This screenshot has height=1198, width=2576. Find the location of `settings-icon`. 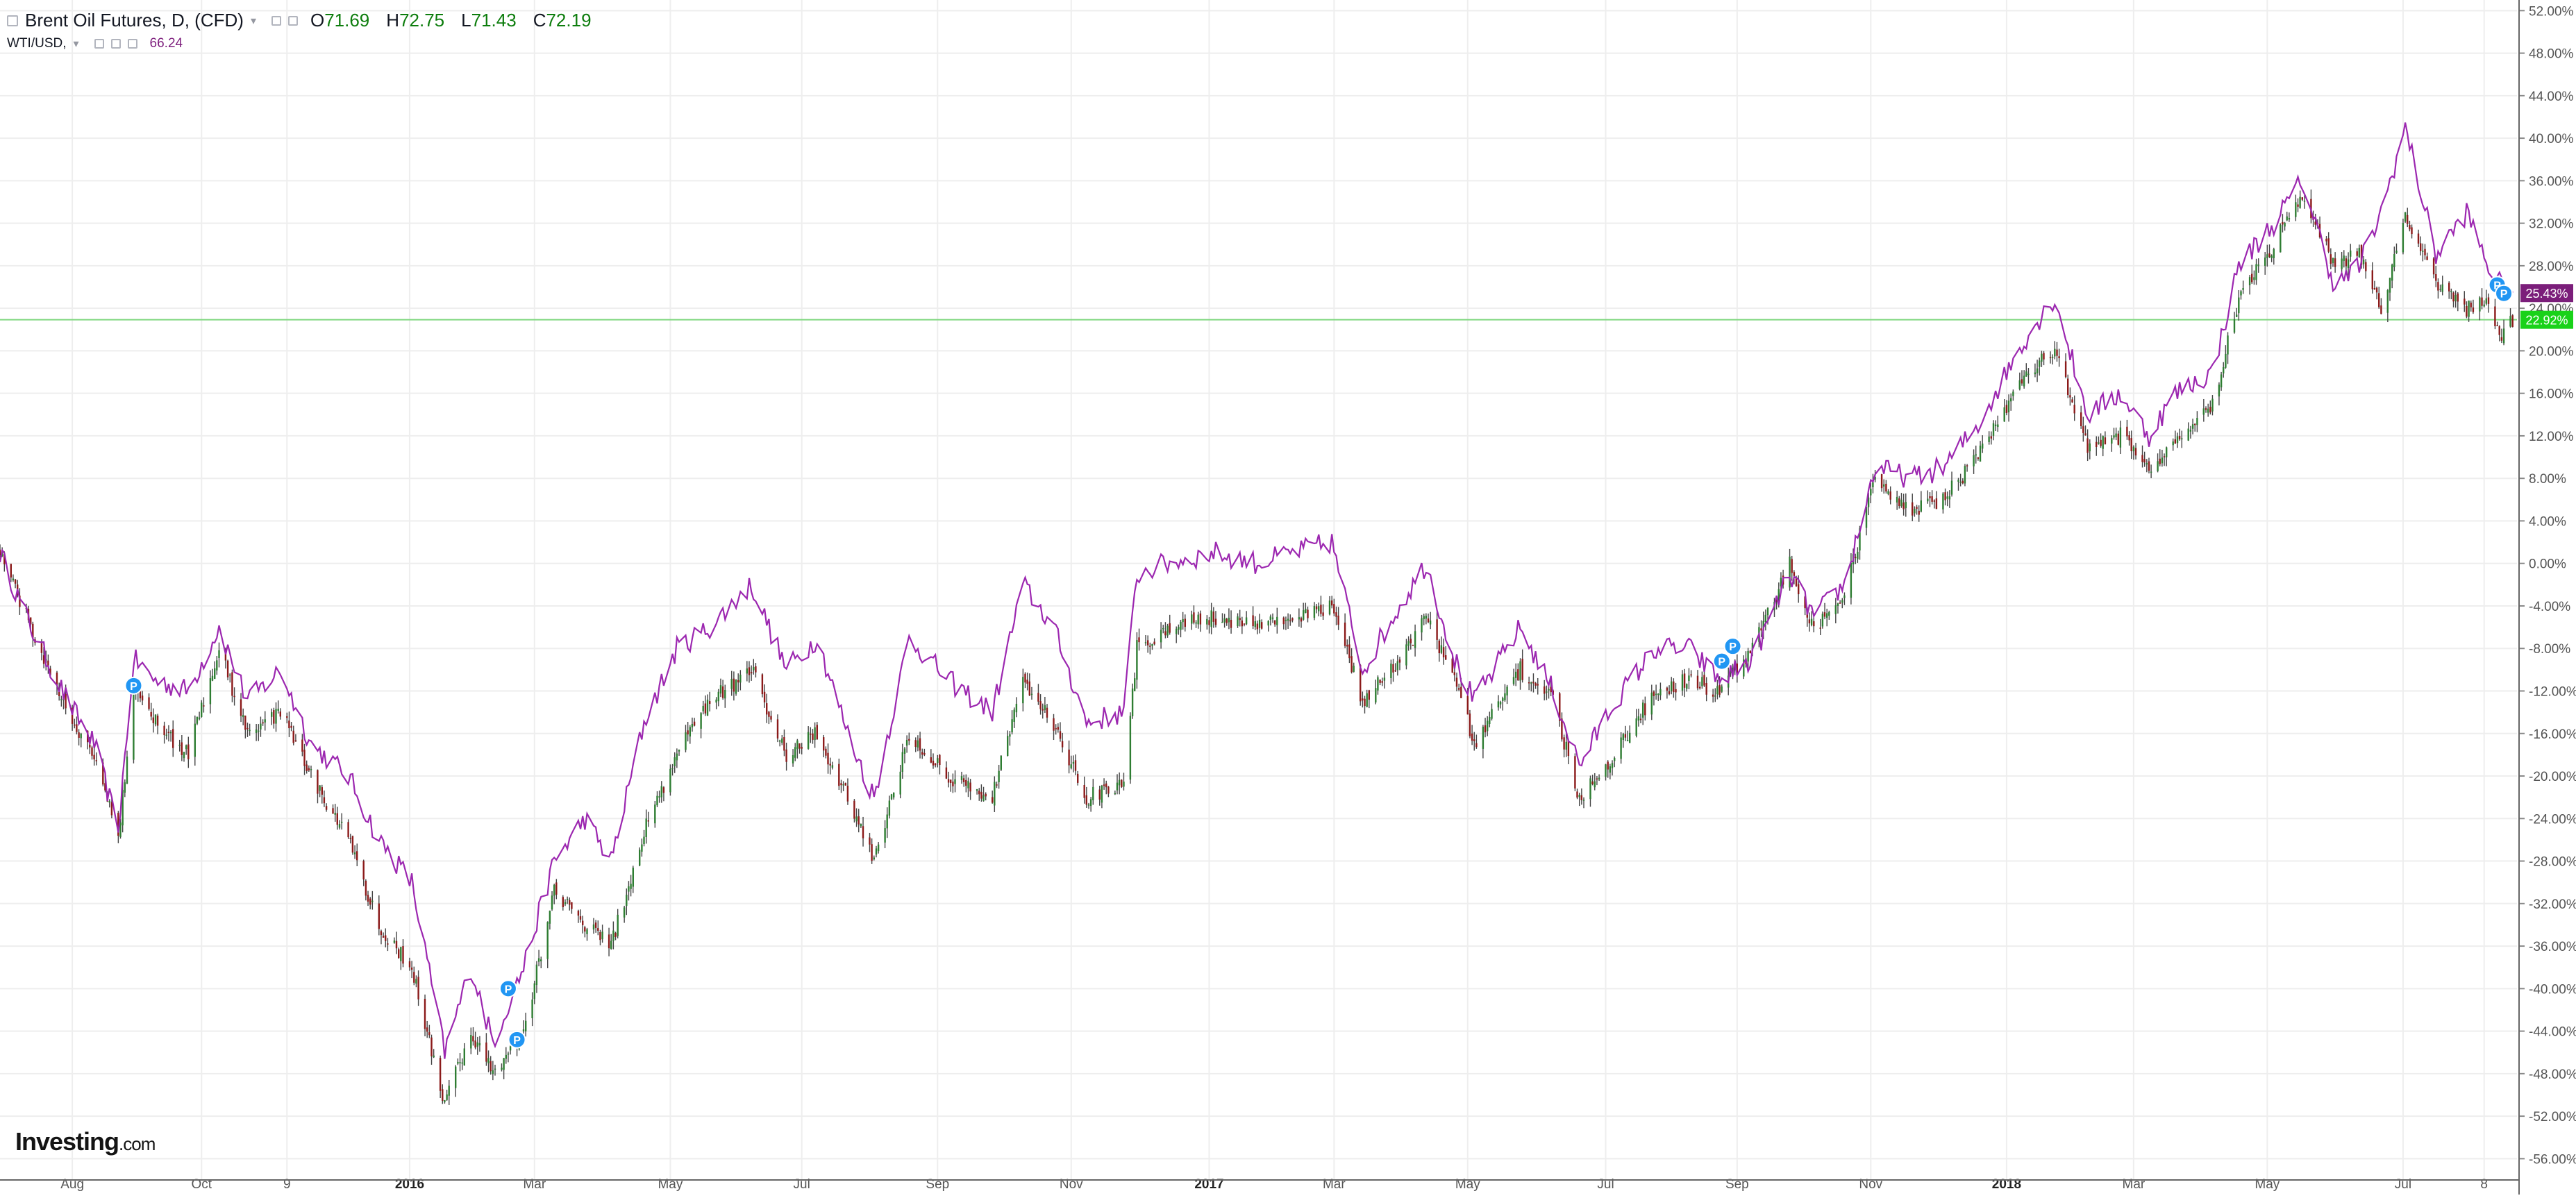

settings-icon is located at coordinates (292, 20).